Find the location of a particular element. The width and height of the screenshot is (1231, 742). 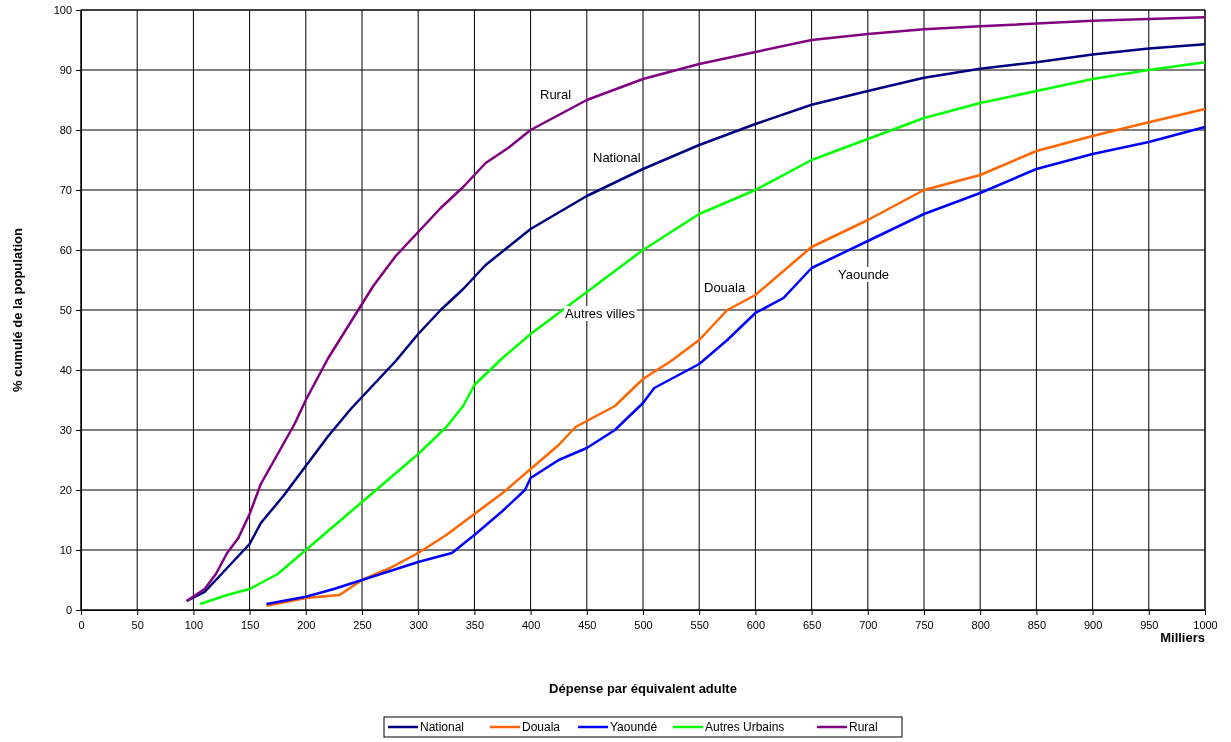

x-tick-label: 550 is located at coordinates (699, 624).